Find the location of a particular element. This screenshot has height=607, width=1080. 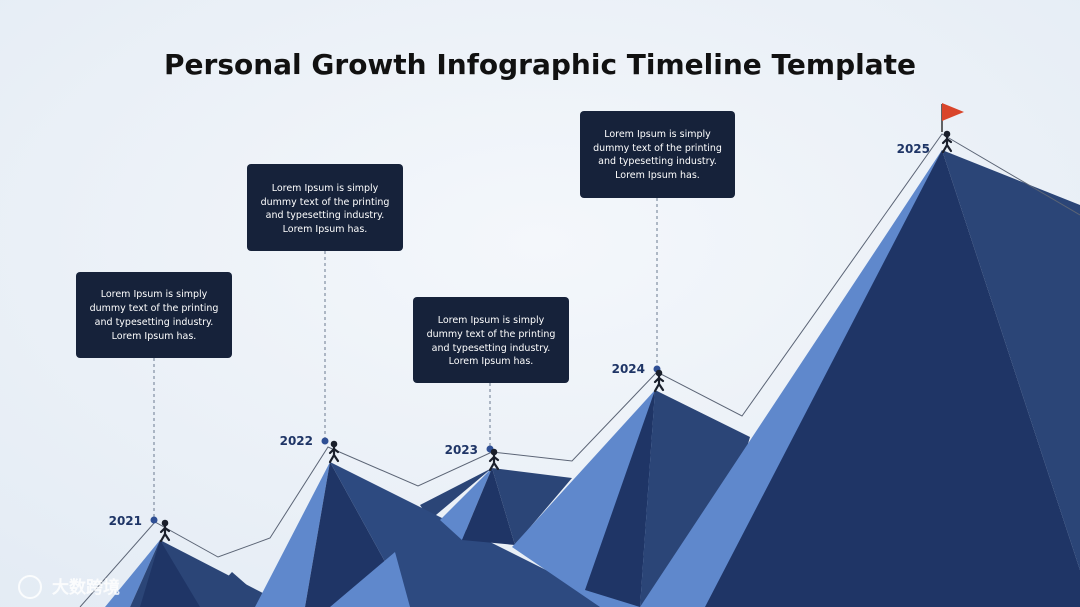

year: 2021 is located at coordinates (125, 521).